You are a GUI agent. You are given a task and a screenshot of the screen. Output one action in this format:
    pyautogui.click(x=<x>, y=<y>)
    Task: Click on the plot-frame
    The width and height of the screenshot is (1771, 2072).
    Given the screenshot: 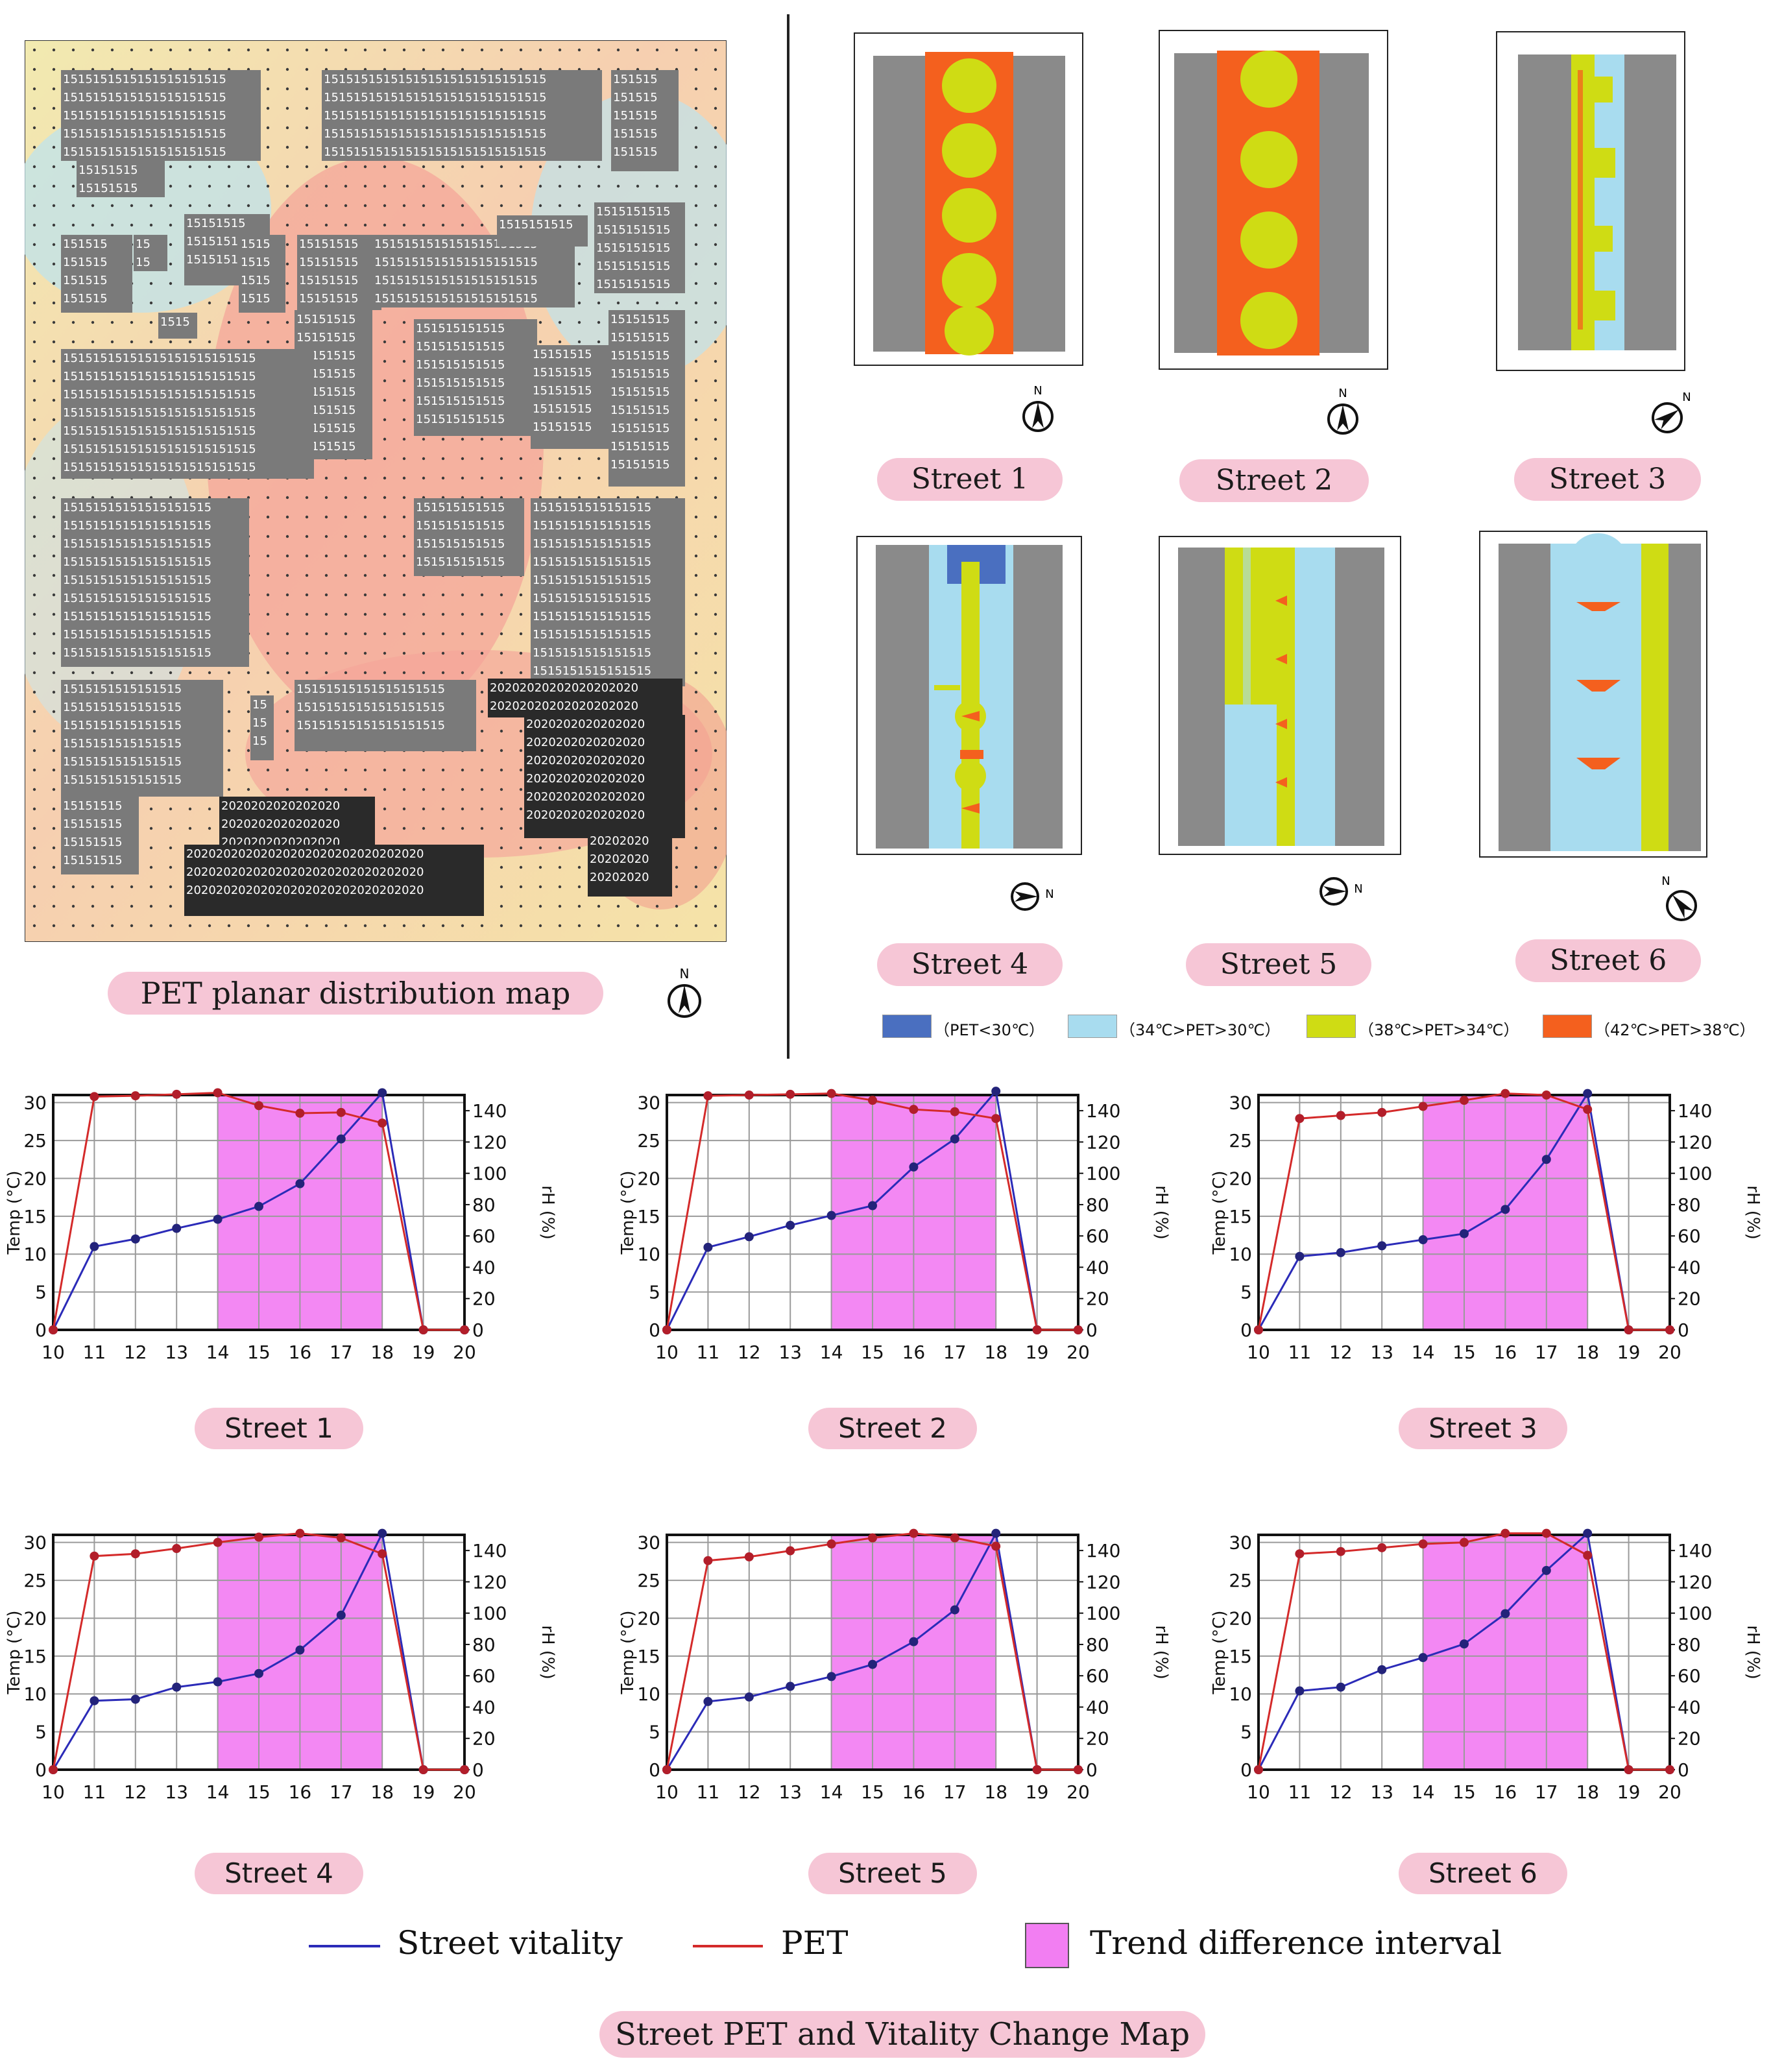 What is the action you would take?
    pyautogui.click(x=1464, y=1212)
    